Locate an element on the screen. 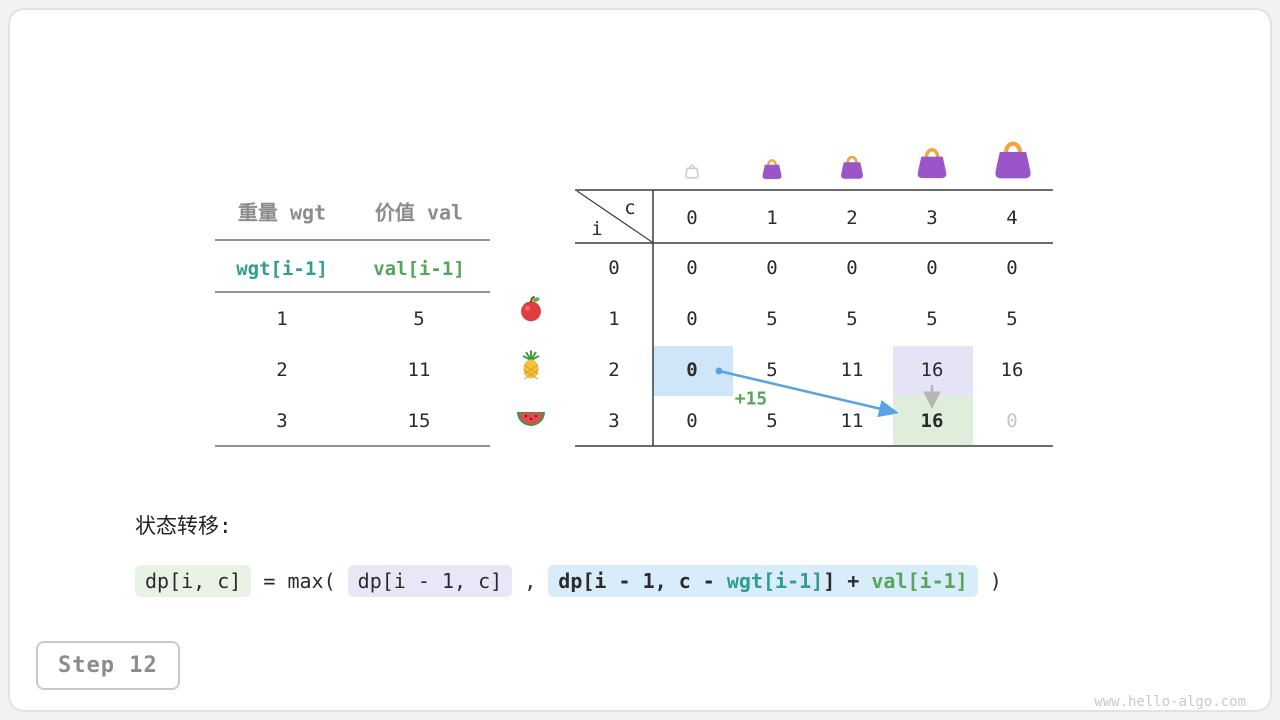 Image resolution: width=1280 pixels, height=720 pixels. handbag-icon-c4 is located at coordinates (1013, 160).